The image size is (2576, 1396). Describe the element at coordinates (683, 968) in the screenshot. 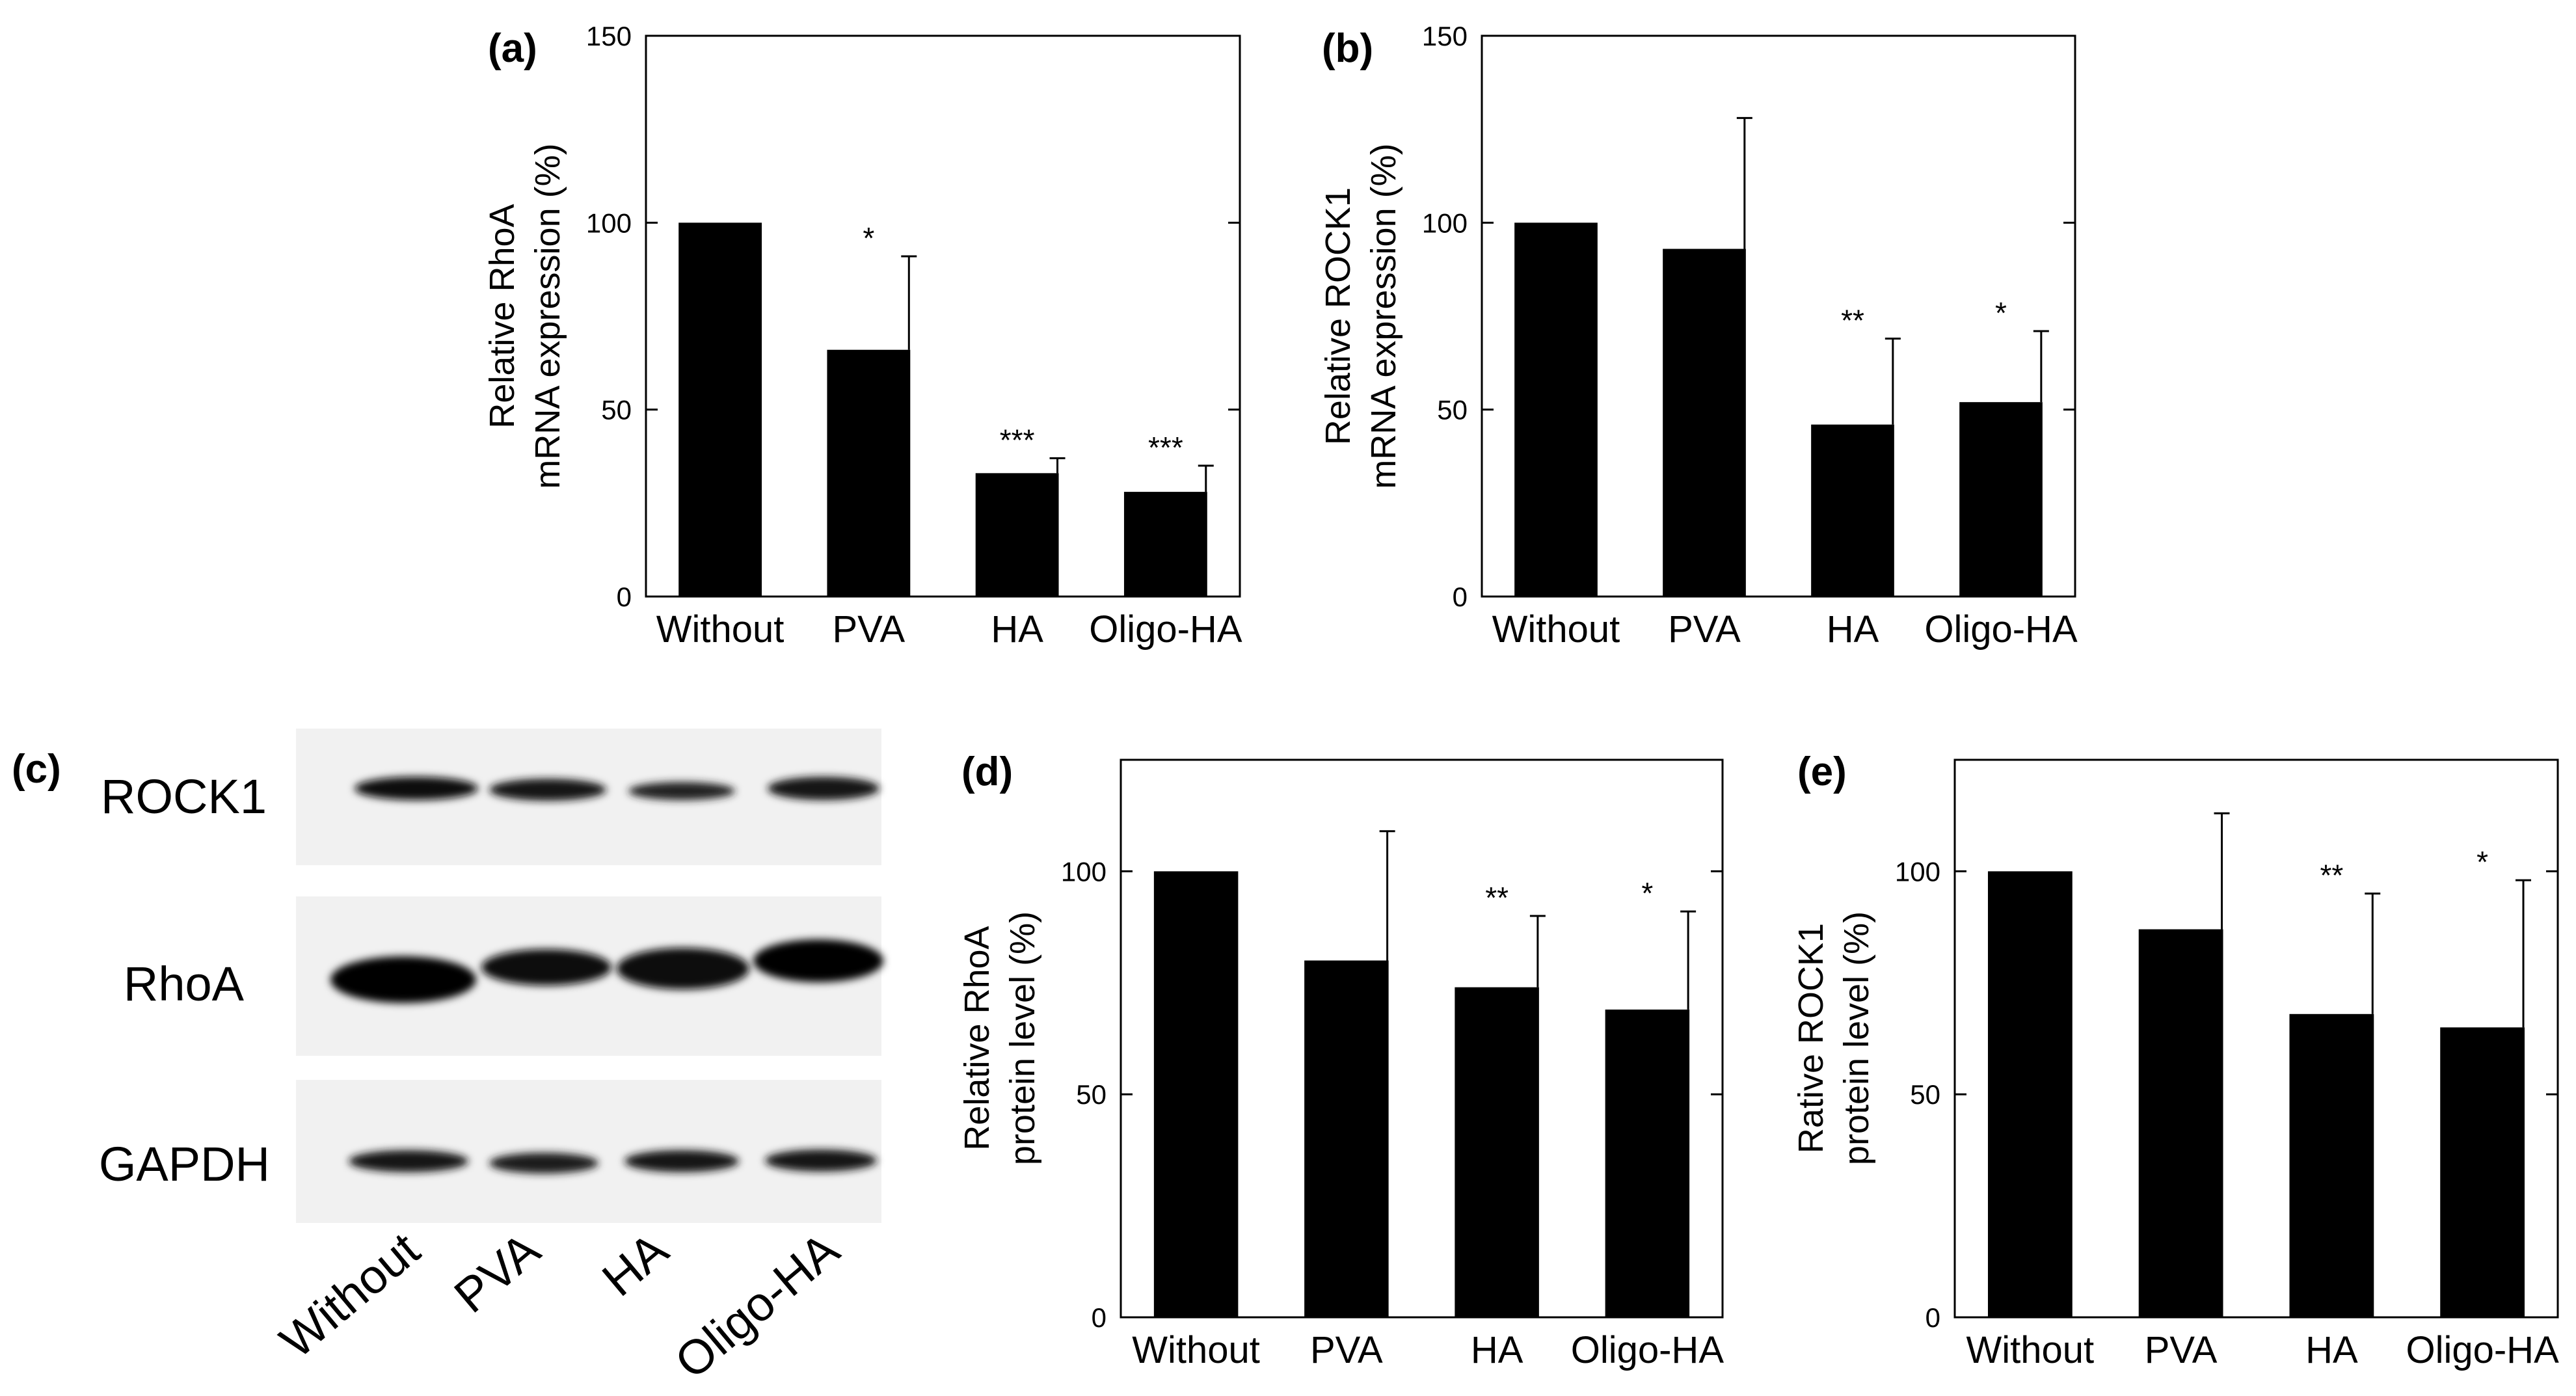

I see `blot-band-rhoa-ha` at that location.